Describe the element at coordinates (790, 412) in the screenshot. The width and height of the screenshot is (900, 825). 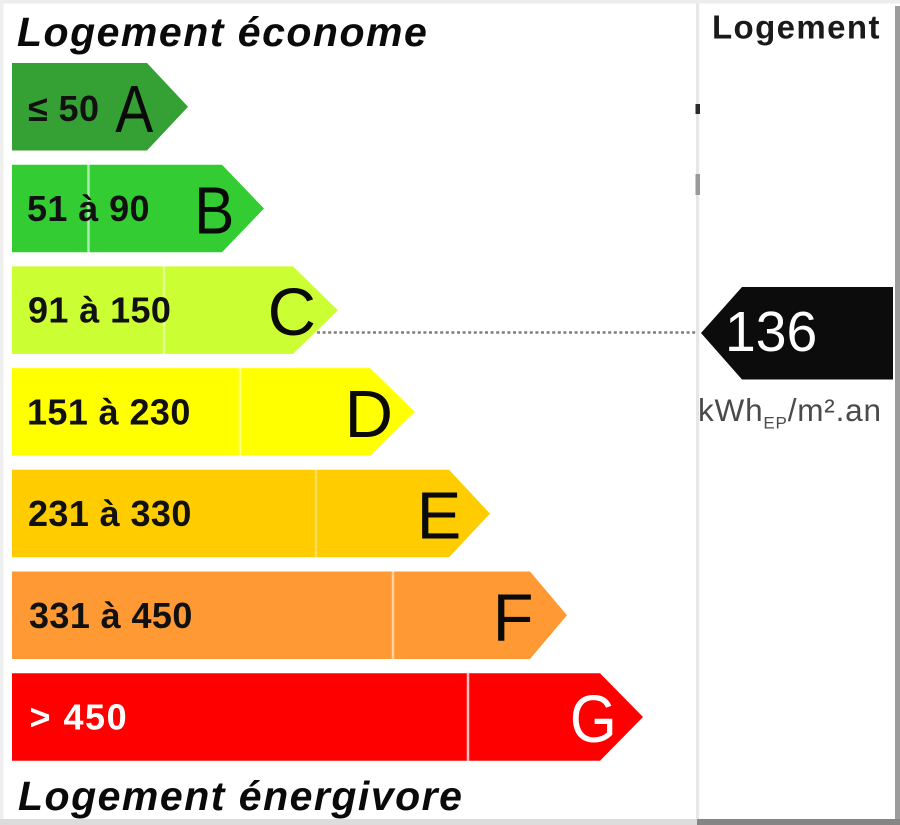
I see `svg-text: kWhEP/m².an` at that location.